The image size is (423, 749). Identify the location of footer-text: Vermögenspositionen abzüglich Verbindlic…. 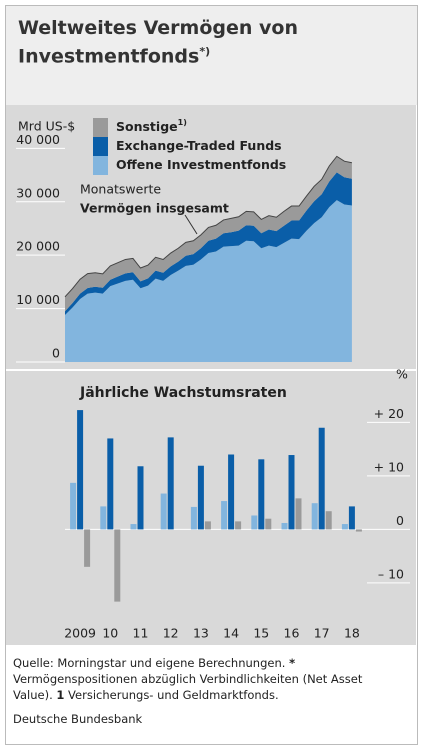
(188, 687).